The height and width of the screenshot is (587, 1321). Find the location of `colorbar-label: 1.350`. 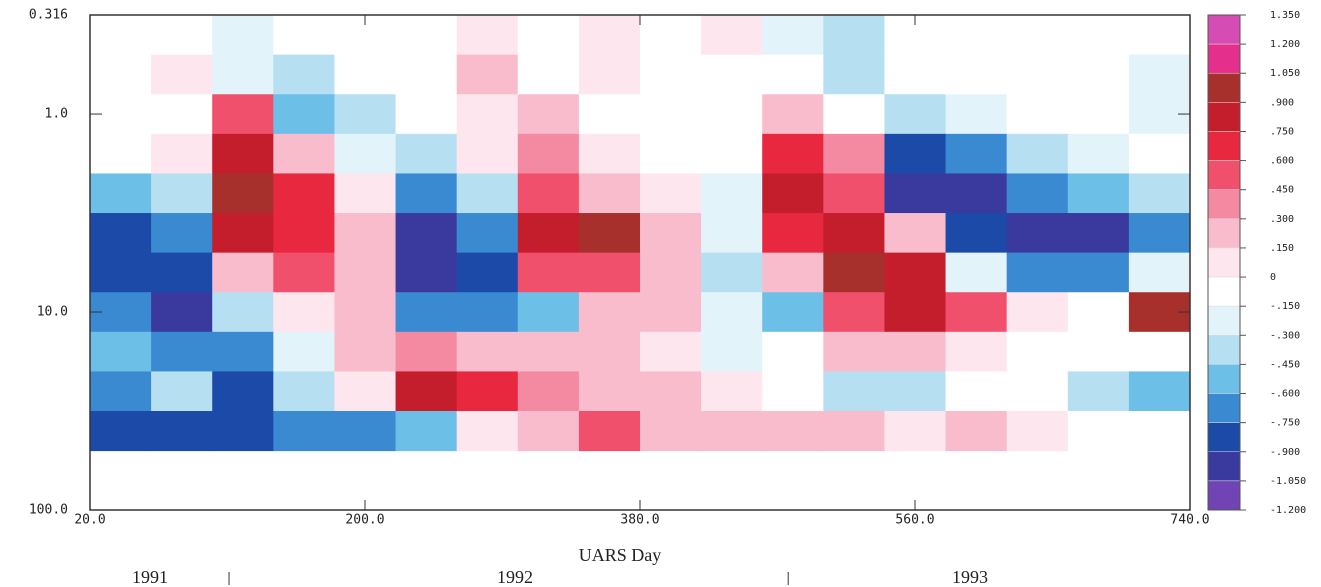

colorbar-label: 1.350 is located at coordinates (1285, 15).